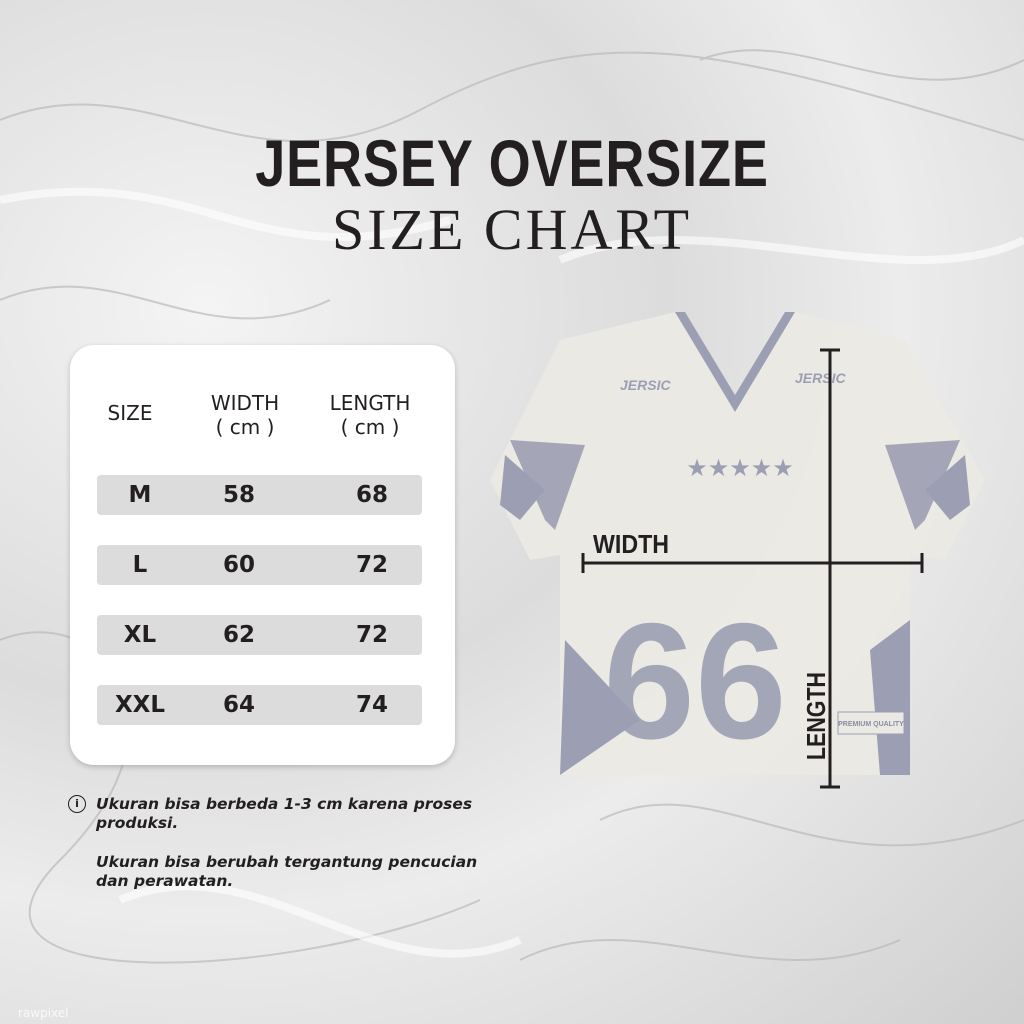 This screenshot has width=1024, height=1024. Describe the element at coordinates (512, 163) in the screenshot. I see `title: JERSEY OVERSIZE` at that location.